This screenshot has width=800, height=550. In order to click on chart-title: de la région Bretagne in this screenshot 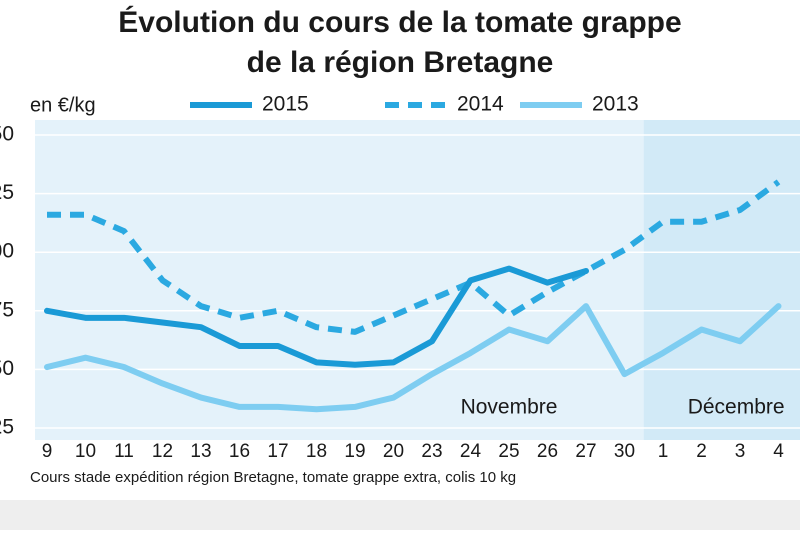, I will do `click(400, 62)`.